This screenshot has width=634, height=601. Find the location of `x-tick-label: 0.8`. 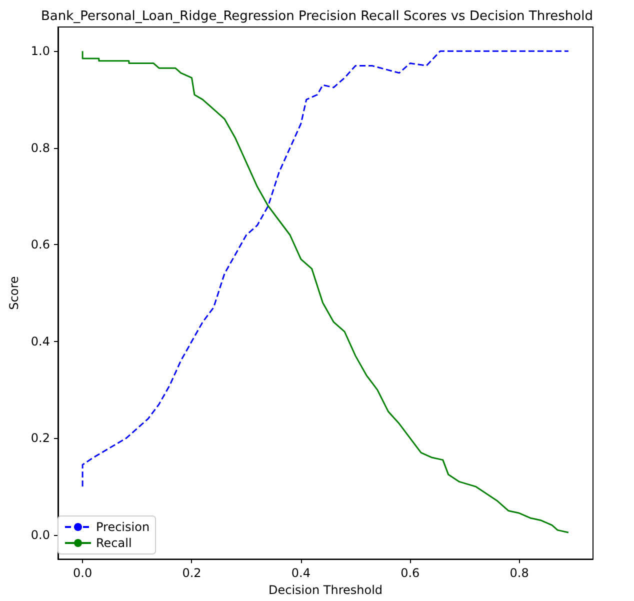

x-tick-label: 0.8 is located at coordinates (519, 573).